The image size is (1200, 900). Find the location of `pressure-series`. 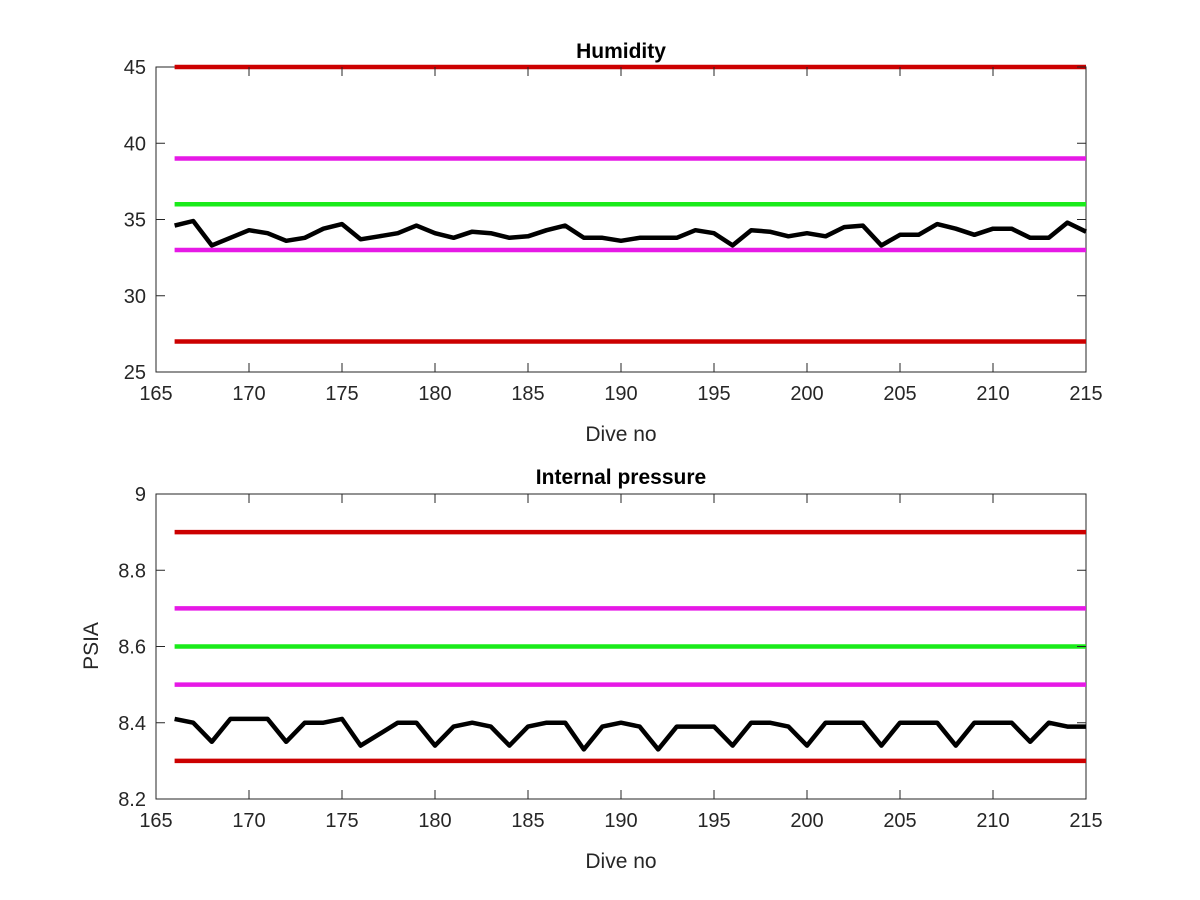

pressure-series is located at coordinates (630, 734).